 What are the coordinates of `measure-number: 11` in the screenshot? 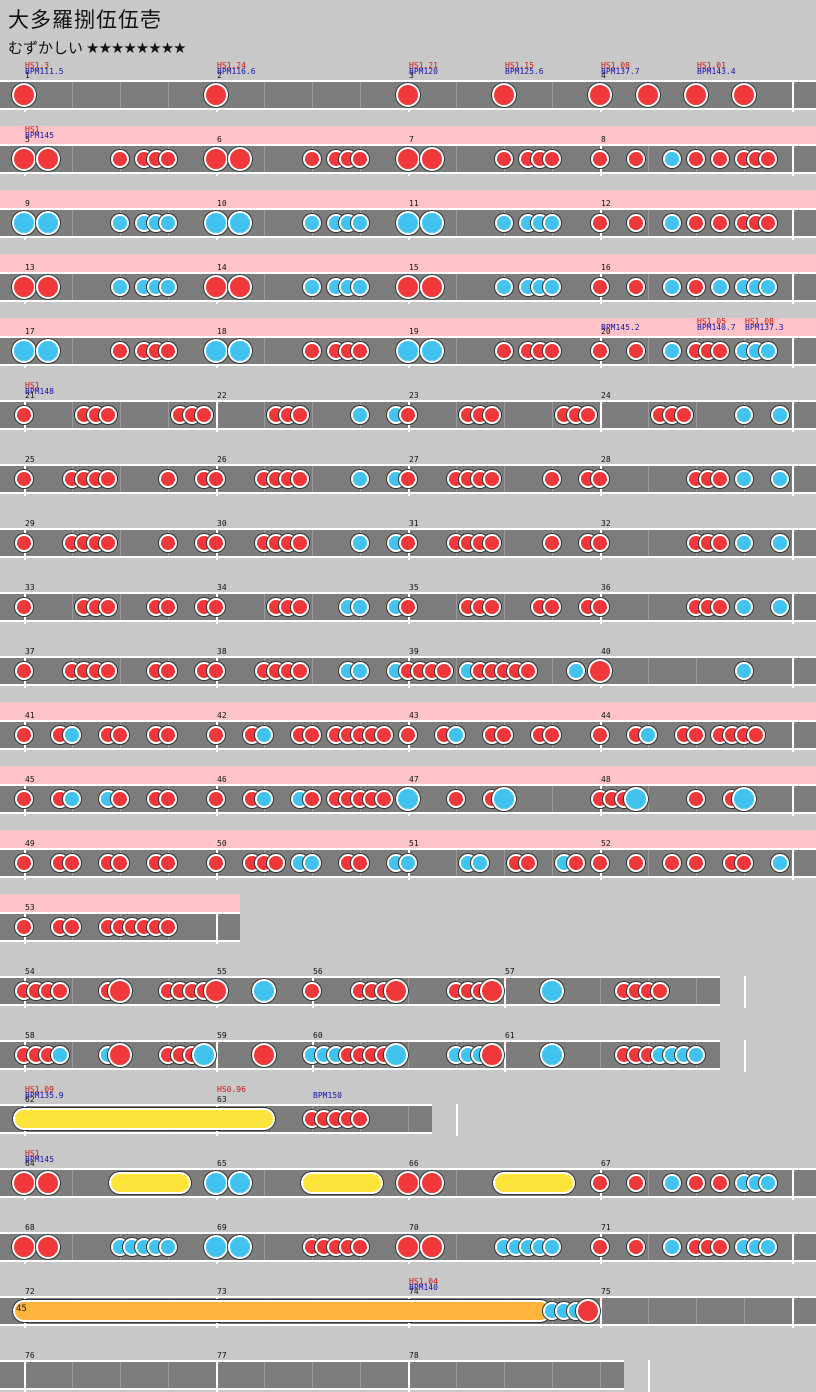 It's located at (414, 203).